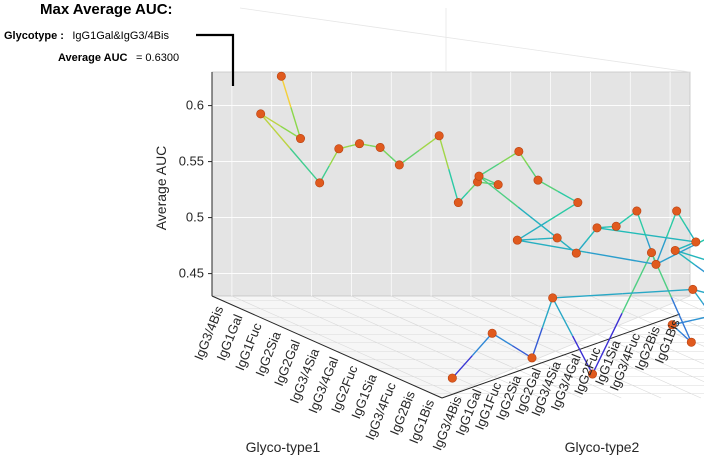 This screenshot has width=704, height=464. Describe the element at coordinates (191, 273) in the screenshot. I see `z-tick-label: 0.45` at that location.